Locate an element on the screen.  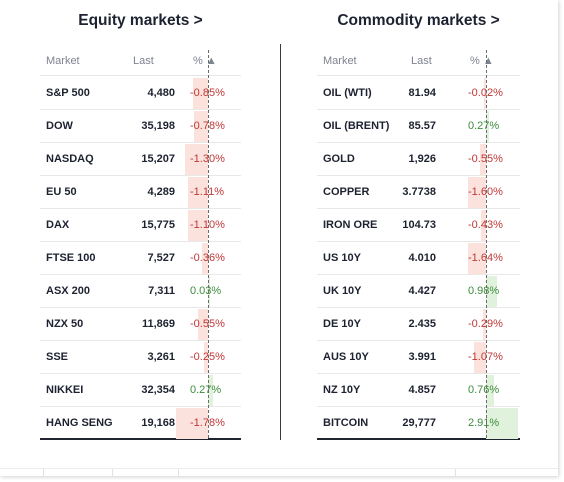
market-name: US 10Y is located at coordinates (342, 258).